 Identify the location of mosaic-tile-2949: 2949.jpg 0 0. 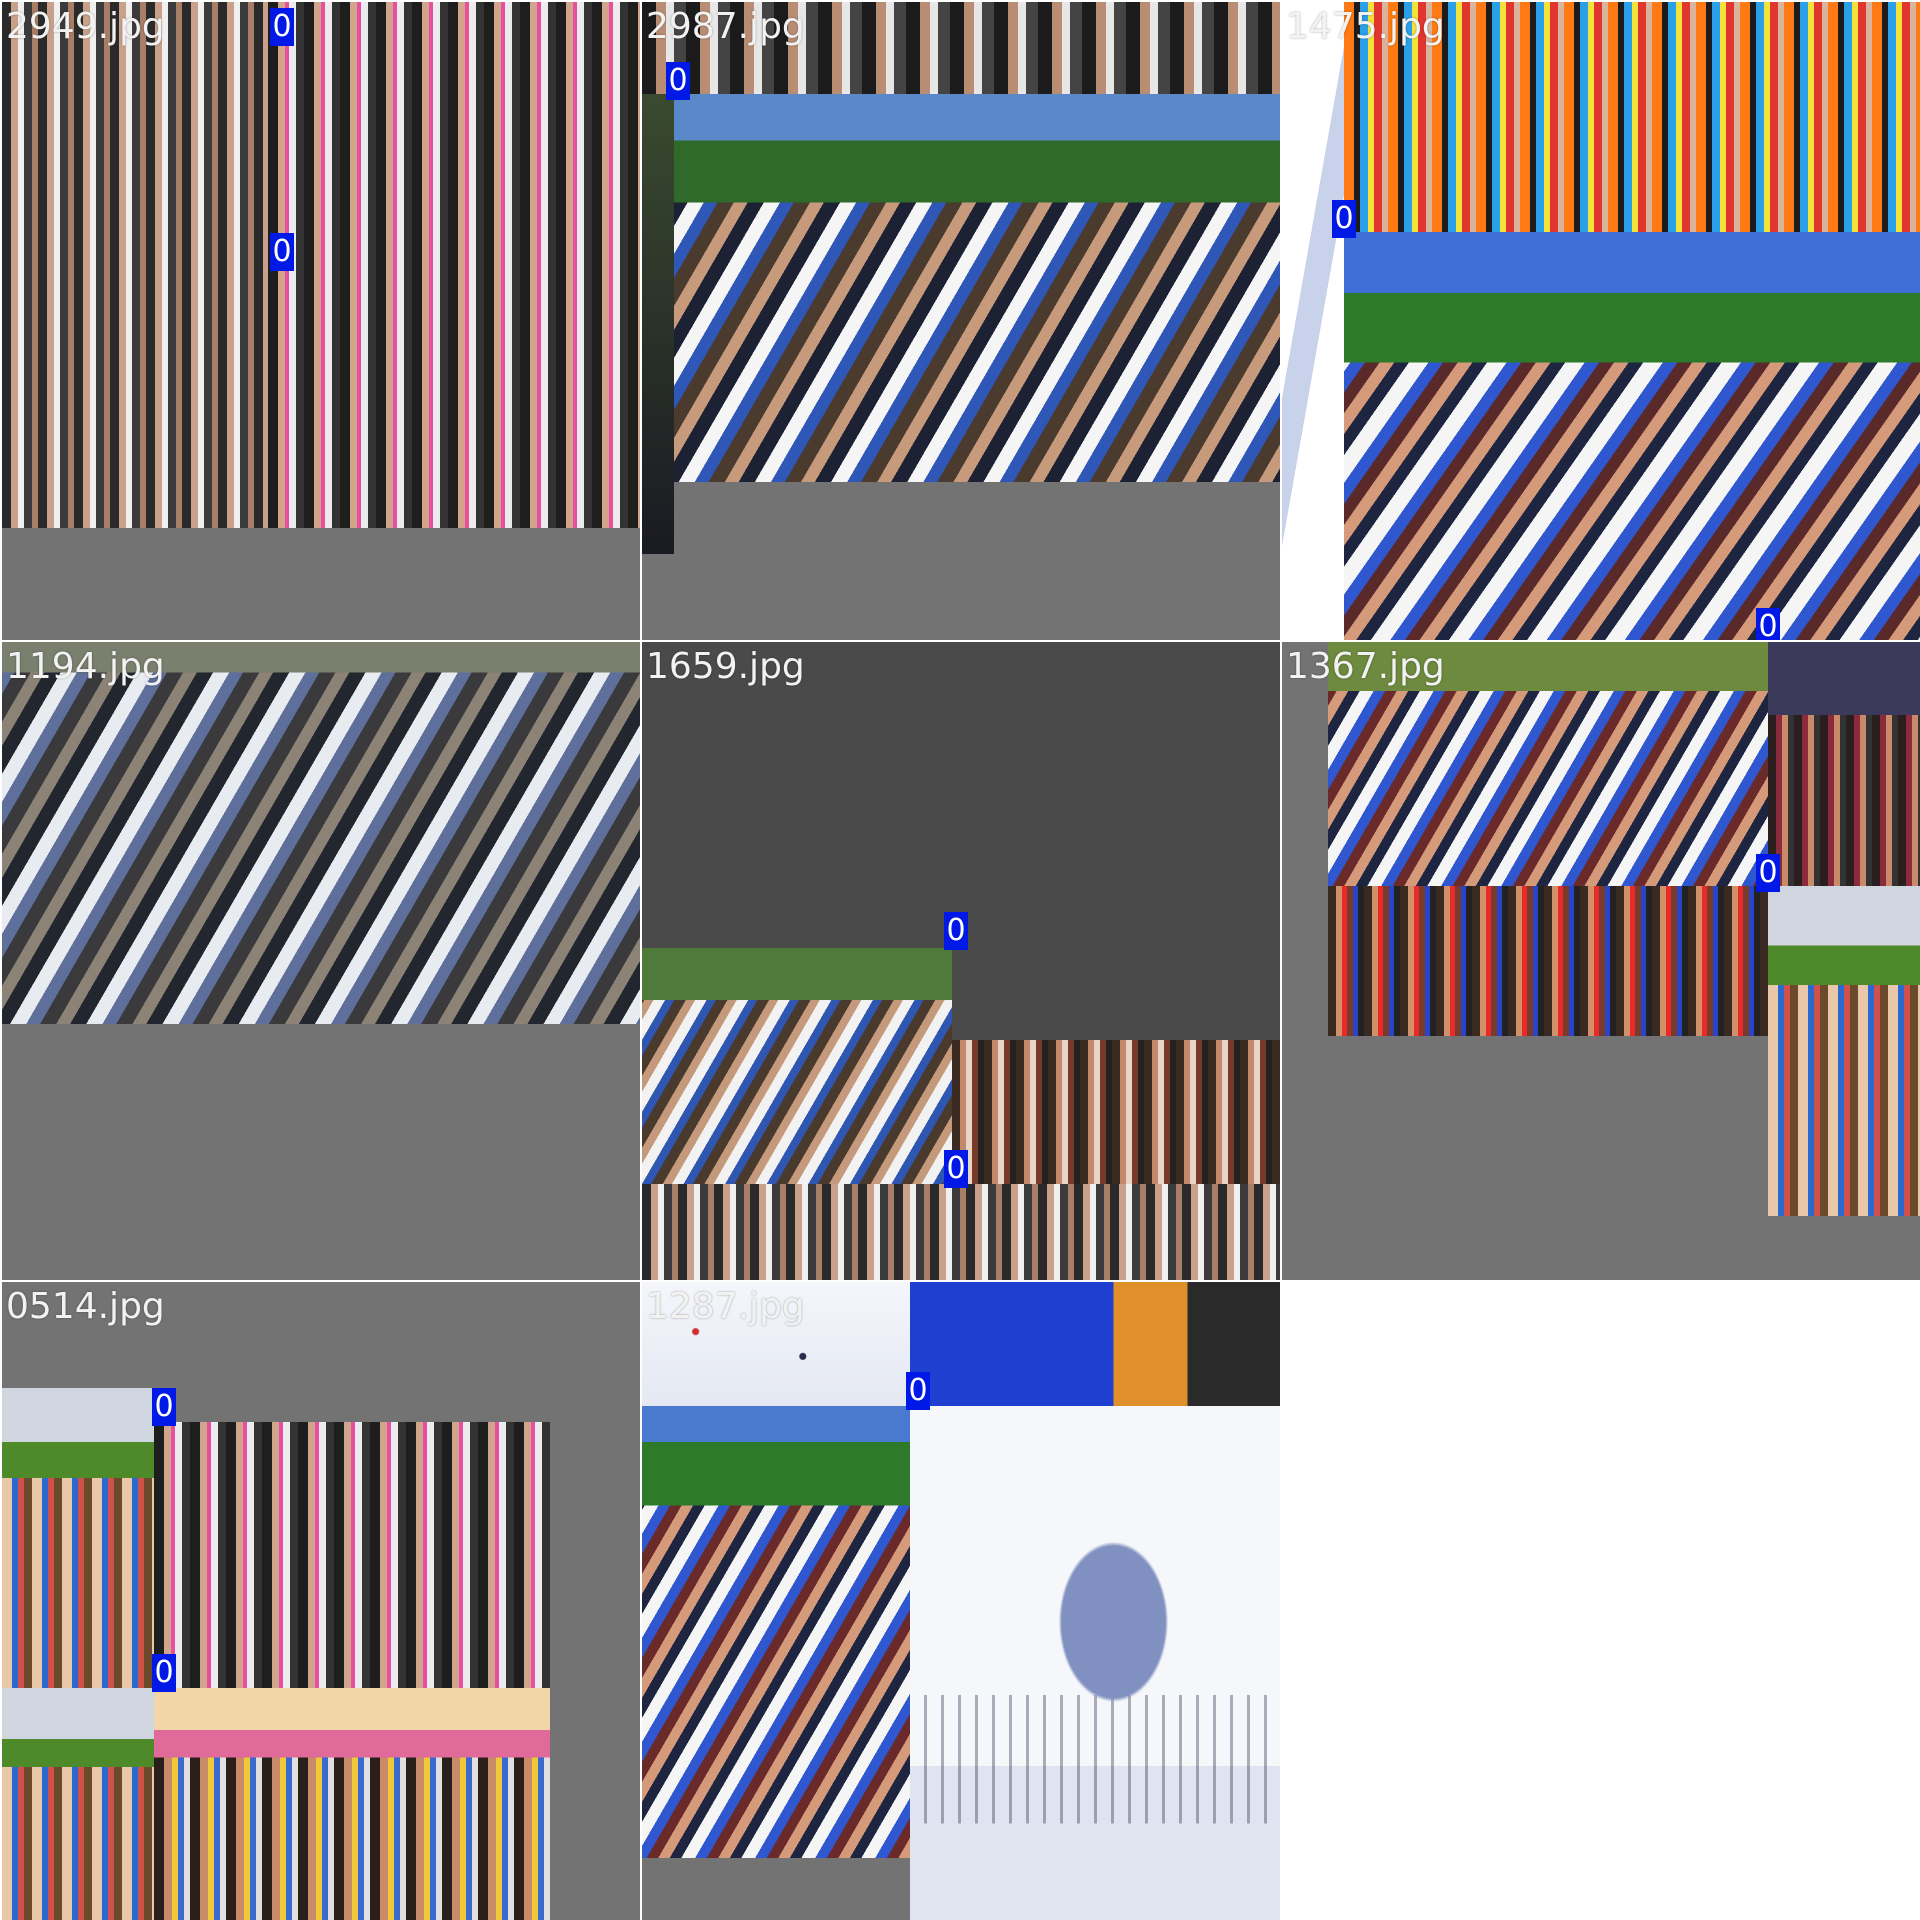
(321, 321).